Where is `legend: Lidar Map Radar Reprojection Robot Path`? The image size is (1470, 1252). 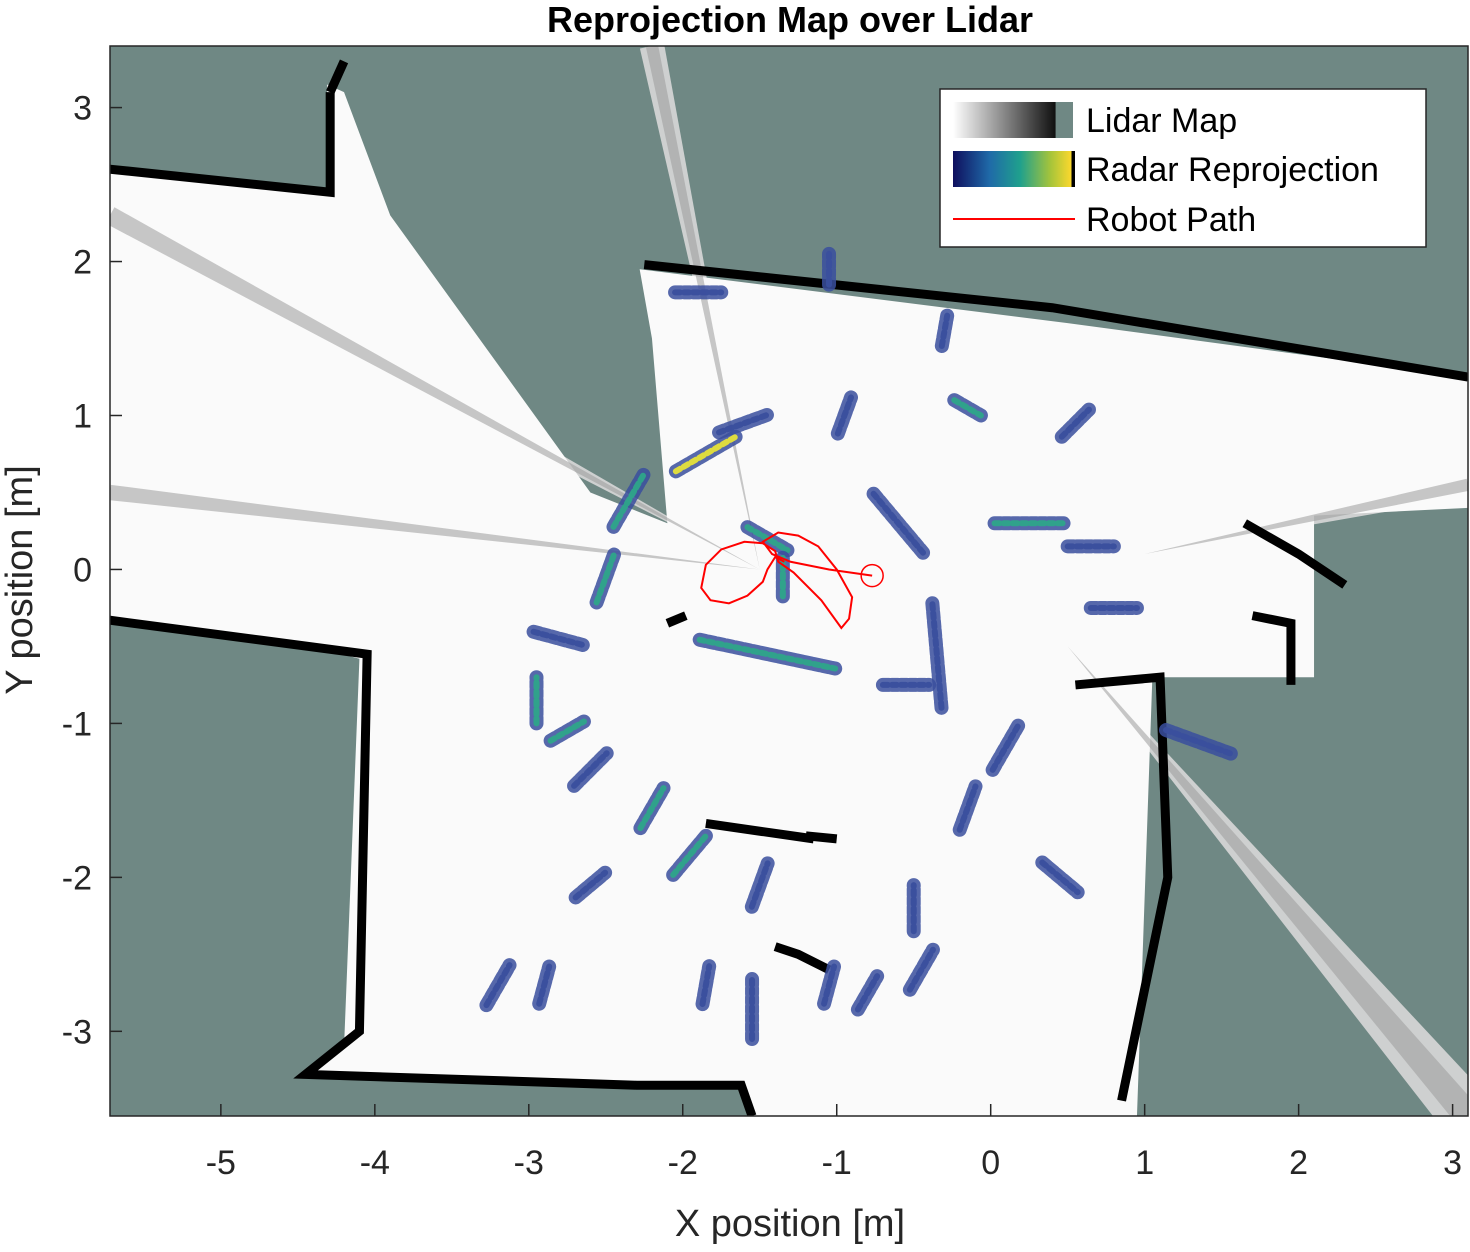 legend: Lidar Map Radar Reprojection Robot Path is located at coordinates (1183, 168).